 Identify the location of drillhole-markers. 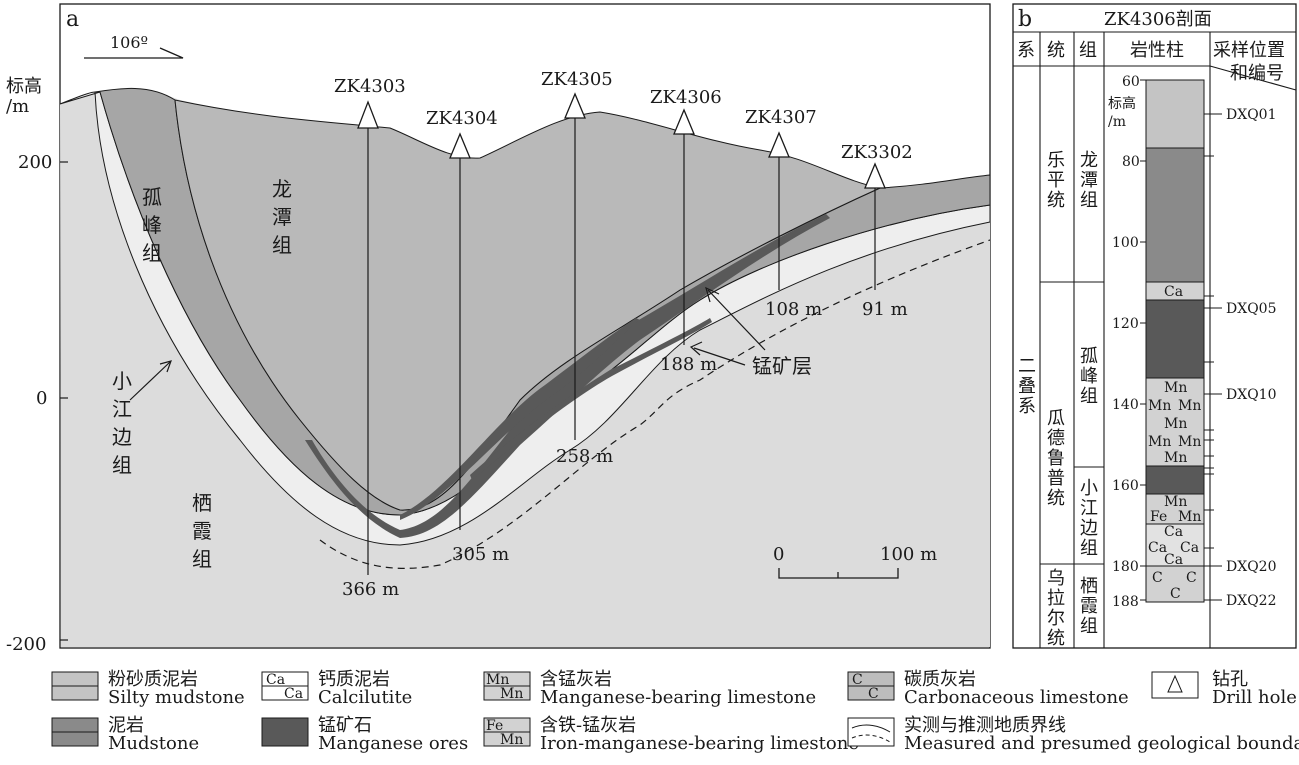
(621, 140).